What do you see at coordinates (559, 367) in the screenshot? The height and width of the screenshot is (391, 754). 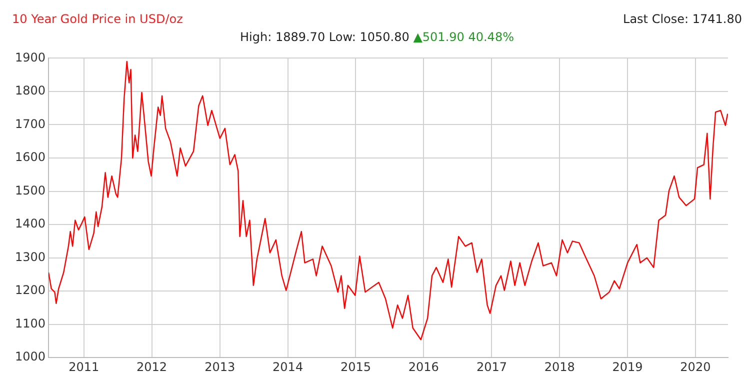 I see `x-tick-label: 2018` at bounding box center [559, 367].